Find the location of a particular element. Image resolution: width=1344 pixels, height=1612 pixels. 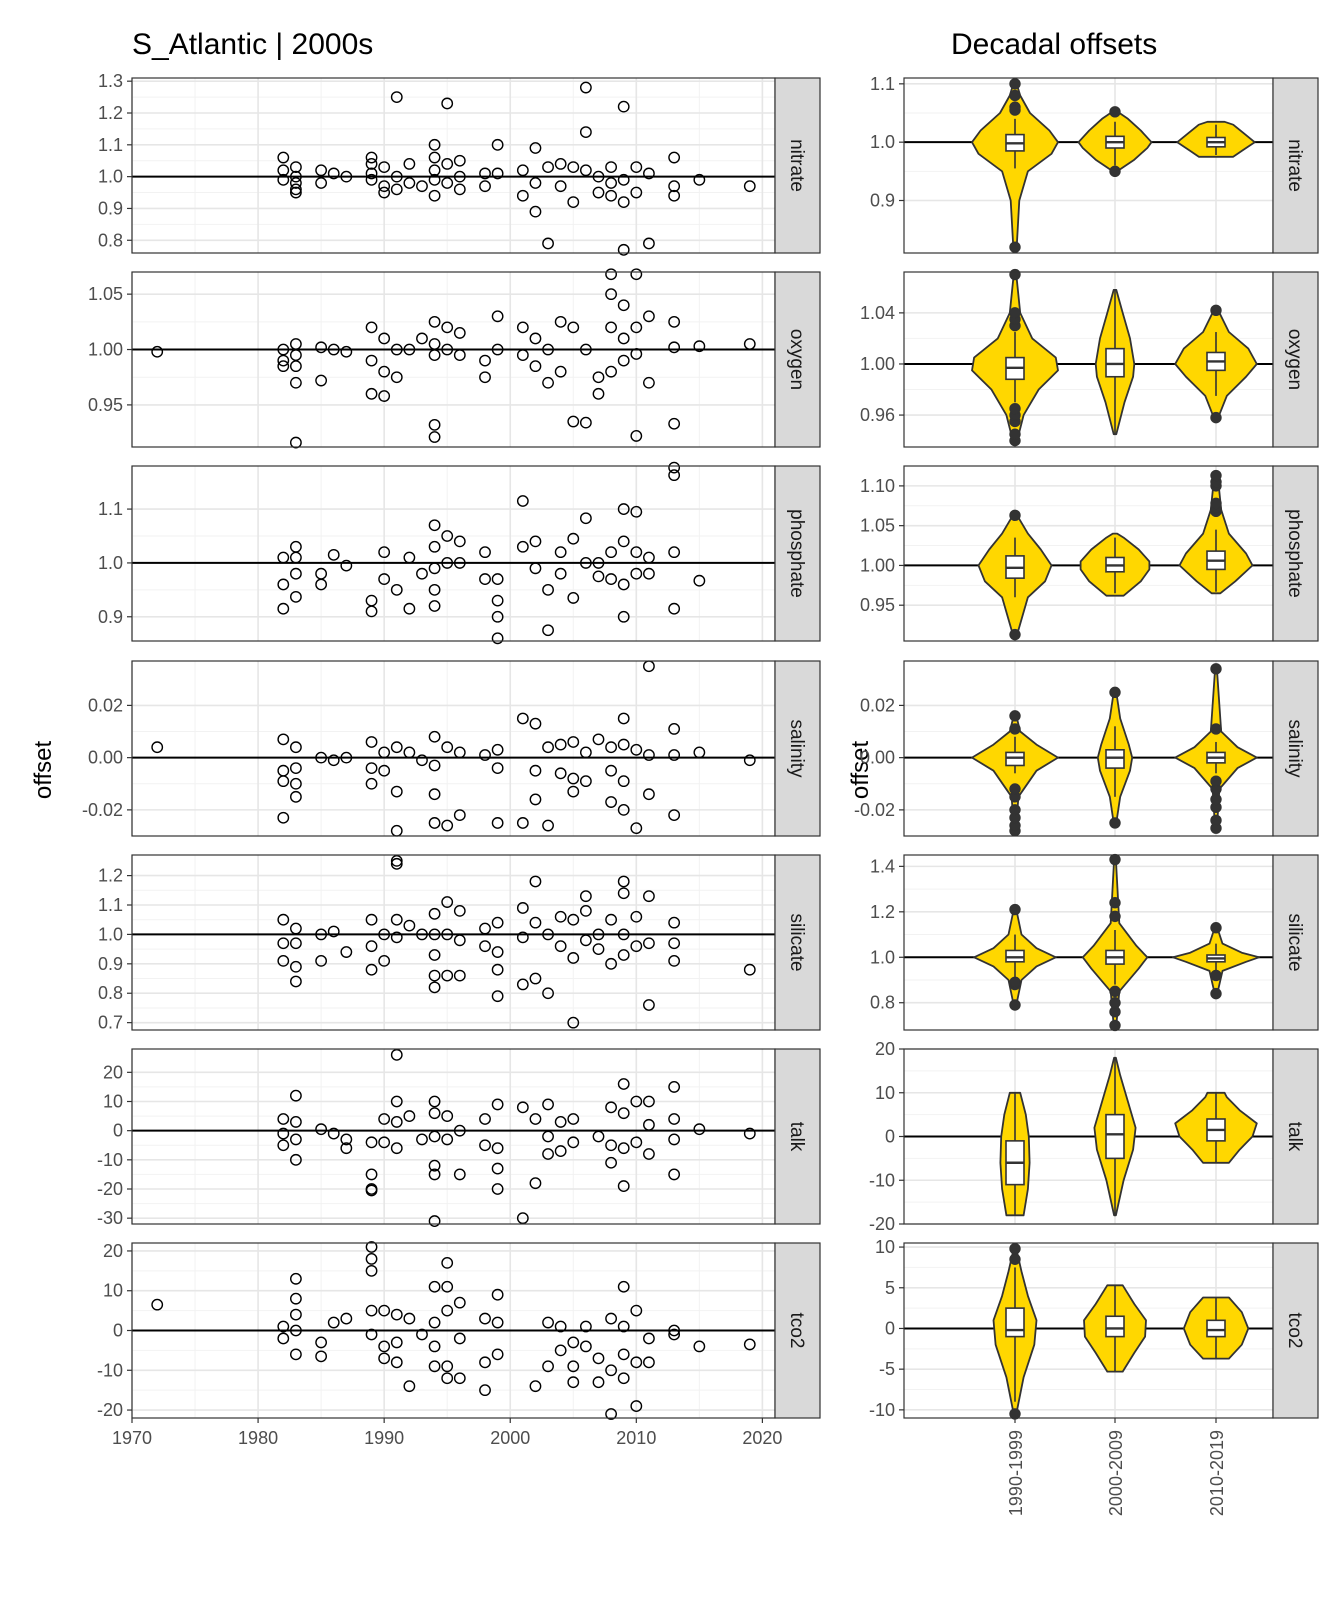

y-tick-label: 20 is located at coordinates (113, 1251).